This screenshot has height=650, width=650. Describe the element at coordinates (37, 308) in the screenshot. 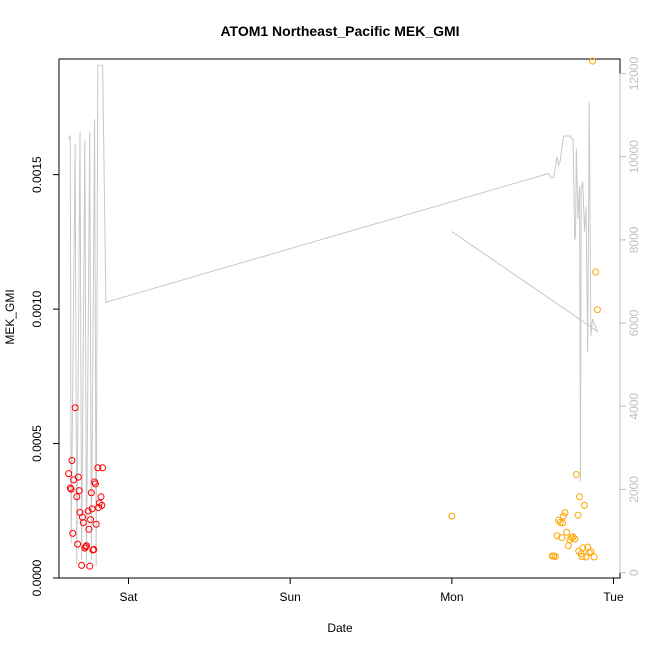

I see `y-tick-label: 0.0010` at that location.